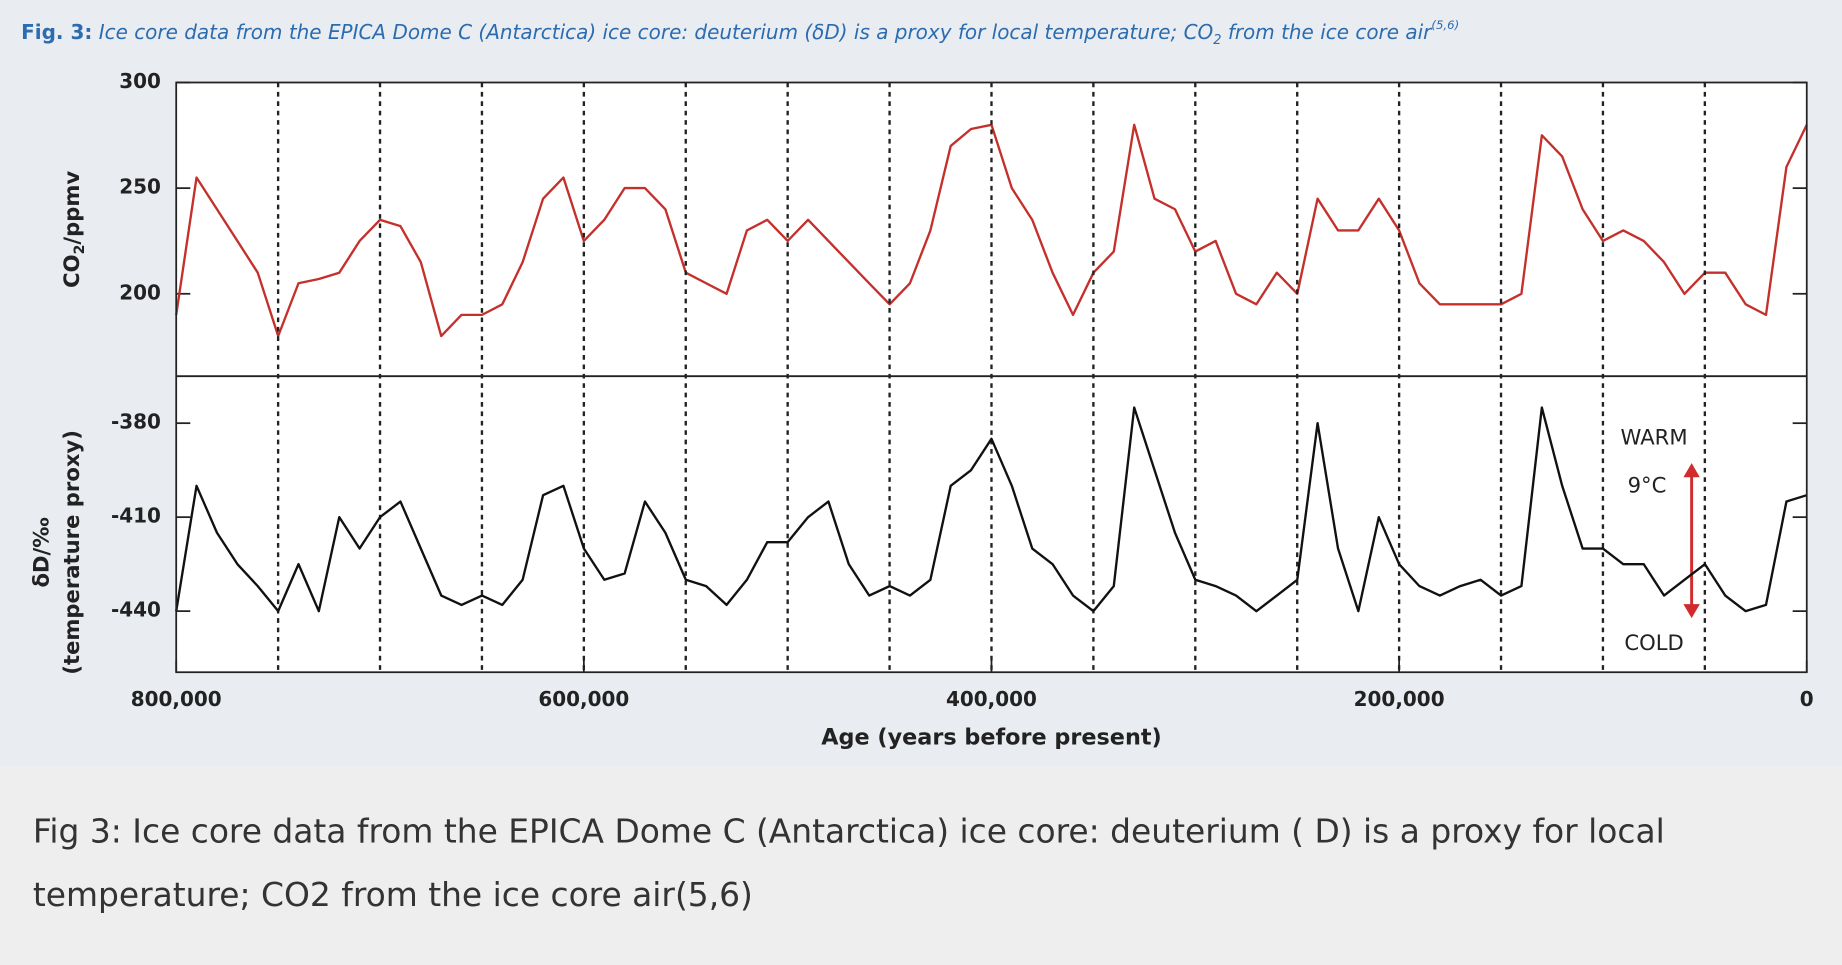  I want to click on x-tick-label: 600,000, so click(583, 699).